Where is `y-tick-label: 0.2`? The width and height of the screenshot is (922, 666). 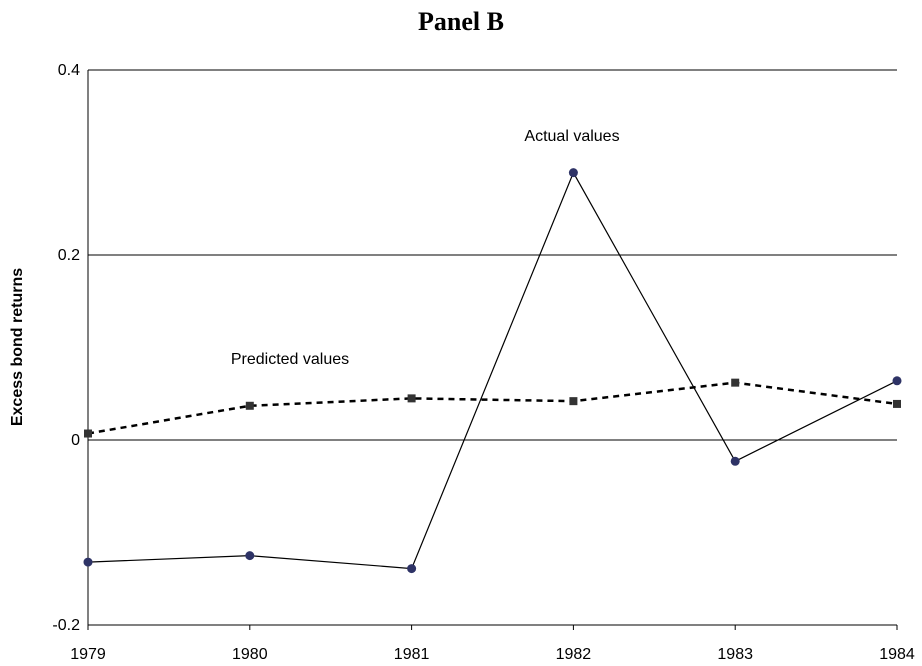 y-tick-label: 0.2 is located at coordinates (69, 255).